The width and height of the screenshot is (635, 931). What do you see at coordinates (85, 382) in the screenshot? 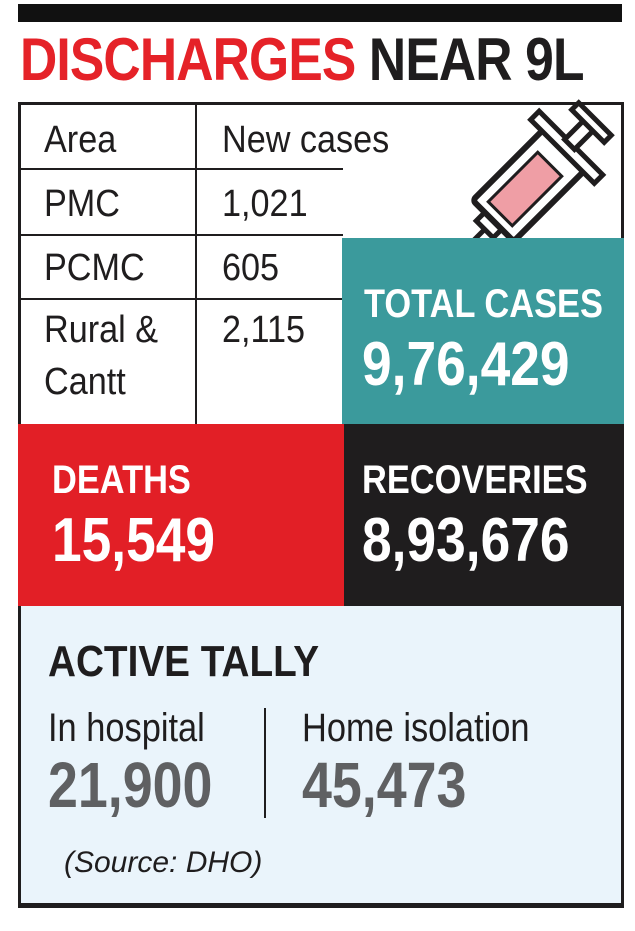
I see `table-cell-area: Cantt` at bounding box center [85, 382].